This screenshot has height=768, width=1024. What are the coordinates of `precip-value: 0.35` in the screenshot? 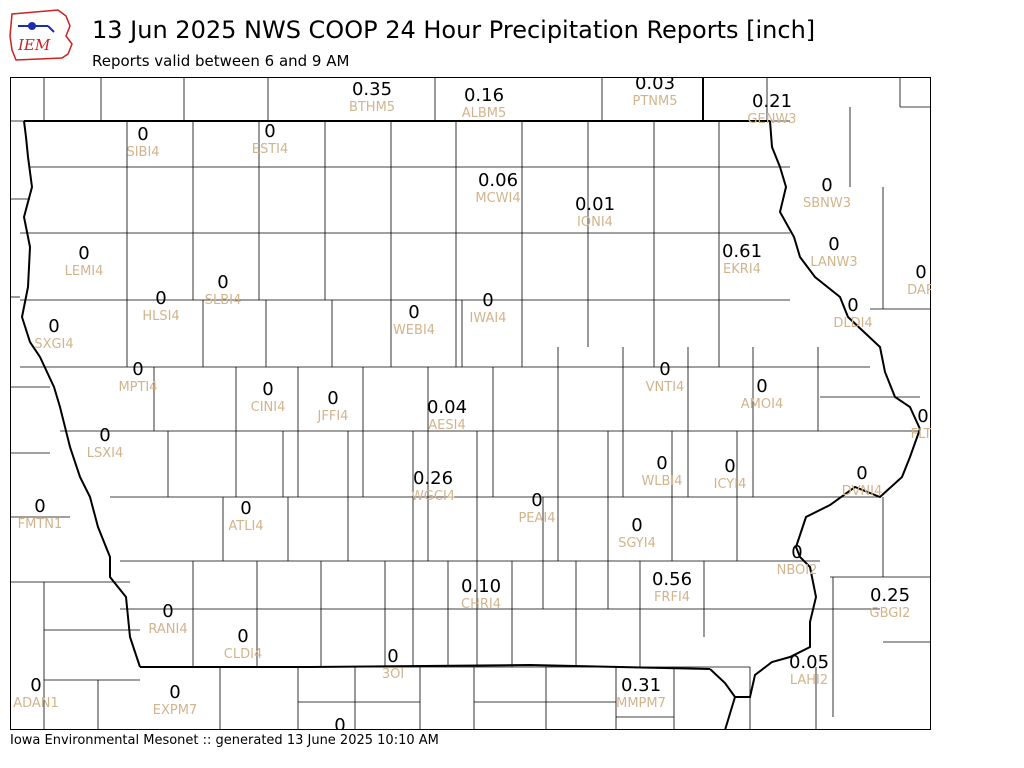 It's located at (372, 89).